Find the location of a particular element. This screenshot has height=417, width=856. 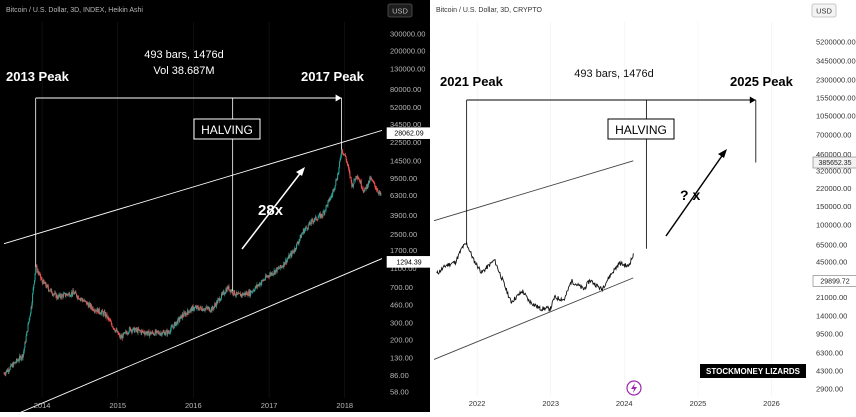

y-tick-label: 320000.00 is located at coordinates (833, 171).